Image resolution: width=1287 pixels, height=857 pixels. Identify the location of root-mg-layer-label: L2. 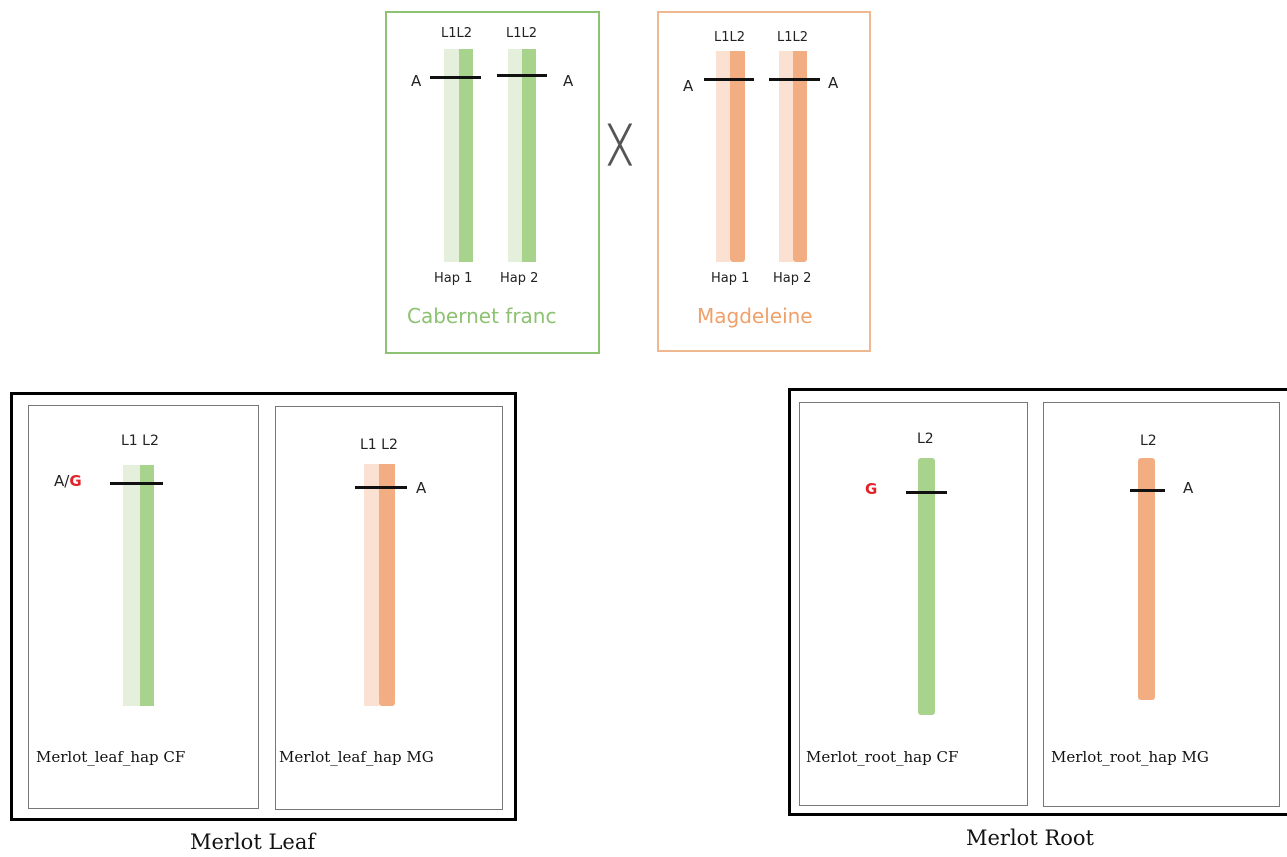
(1148, 441).